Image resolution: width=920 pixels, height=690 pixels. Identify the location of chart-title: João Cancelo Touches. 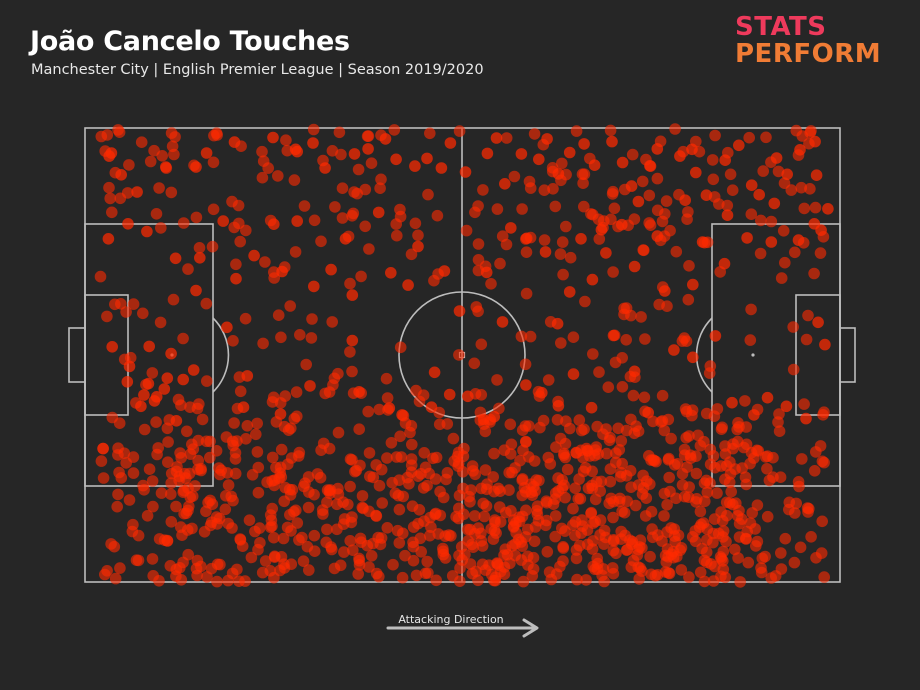
(190, 41).